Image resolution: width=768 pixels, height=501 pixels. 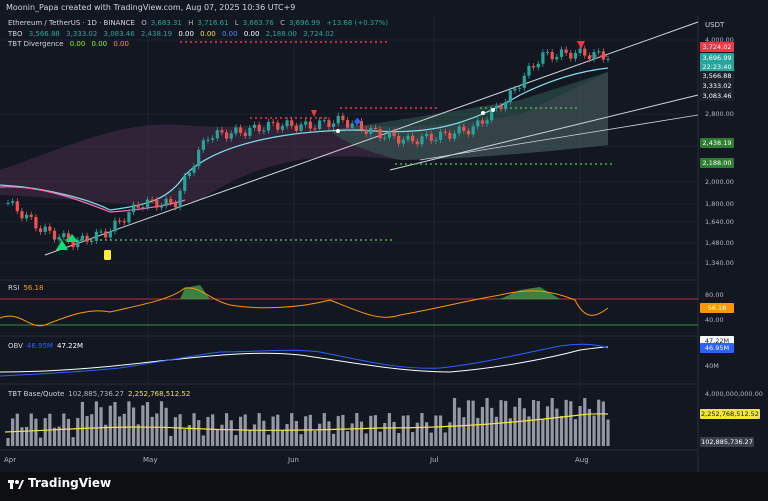 What do you see at coordinates (357, 121) in the screenshot?
I see `diamond-icon` at bounding box center [357, 121].